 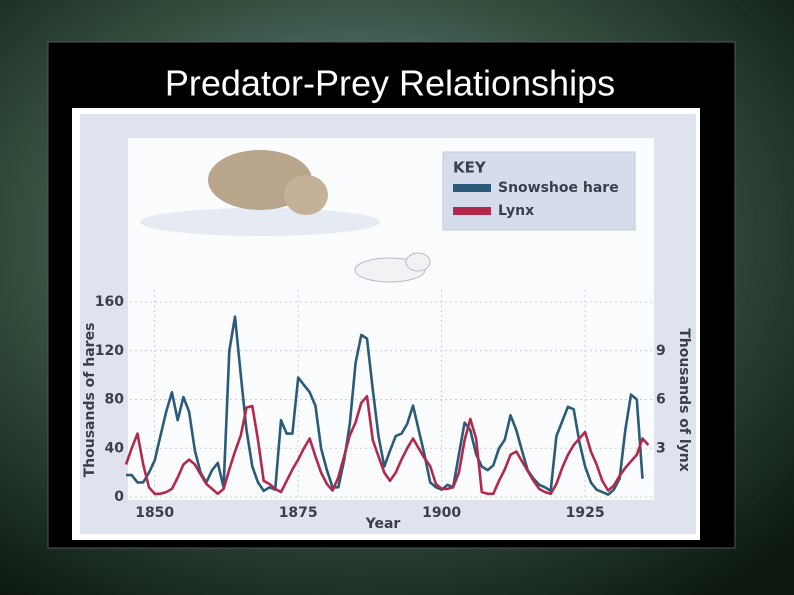 What do you see at coordinates (441, 513) in the screenshot?
I see `x-tick-label: 1900` at bounding box center [441, 513].